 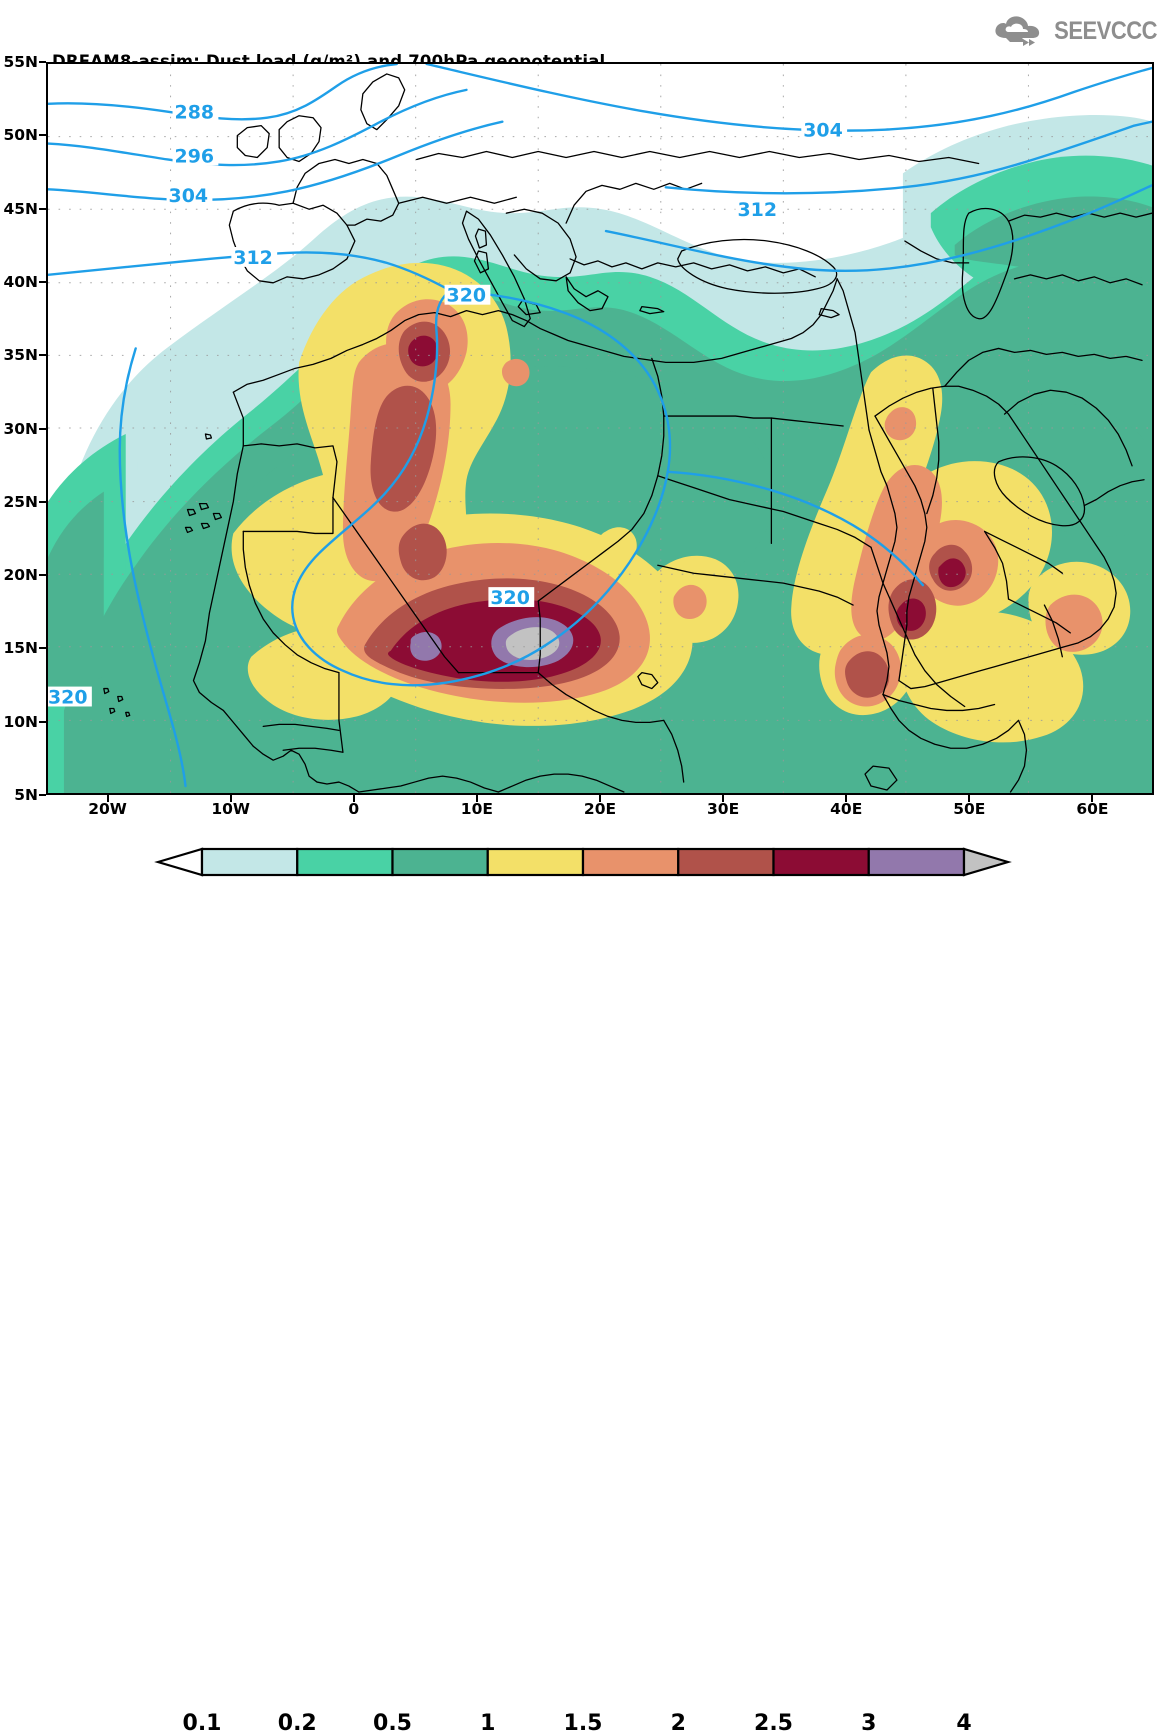 What do you see at coordinates (20, 428) in the screenshot?
I see `y-tick-label: 30N` at bounding box center [20, 428].